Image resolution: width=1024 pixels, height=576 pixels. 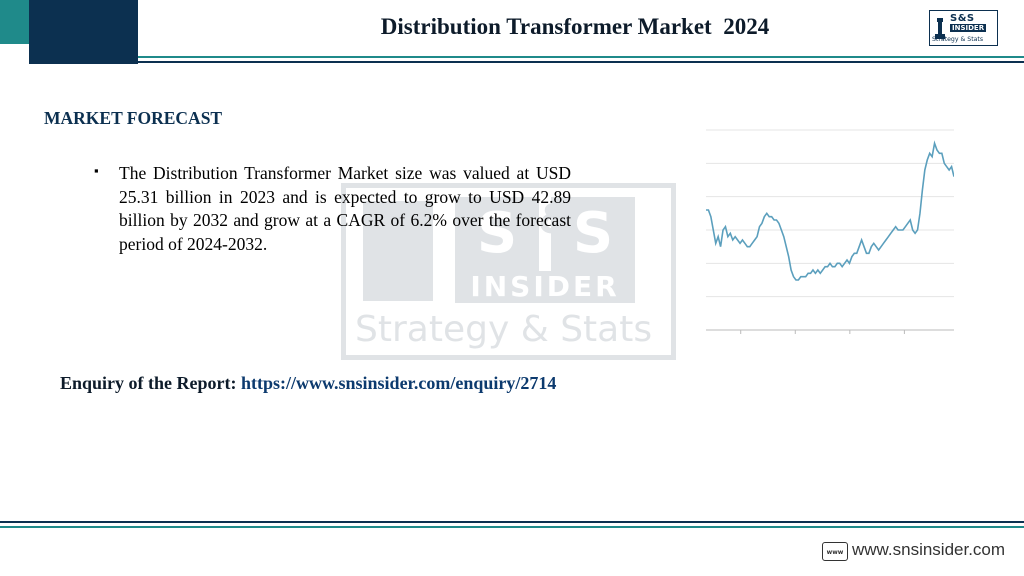 I want to click on watermark-logo: S & S INSIDER Strategy & Stats, so click(x=508, y=271).